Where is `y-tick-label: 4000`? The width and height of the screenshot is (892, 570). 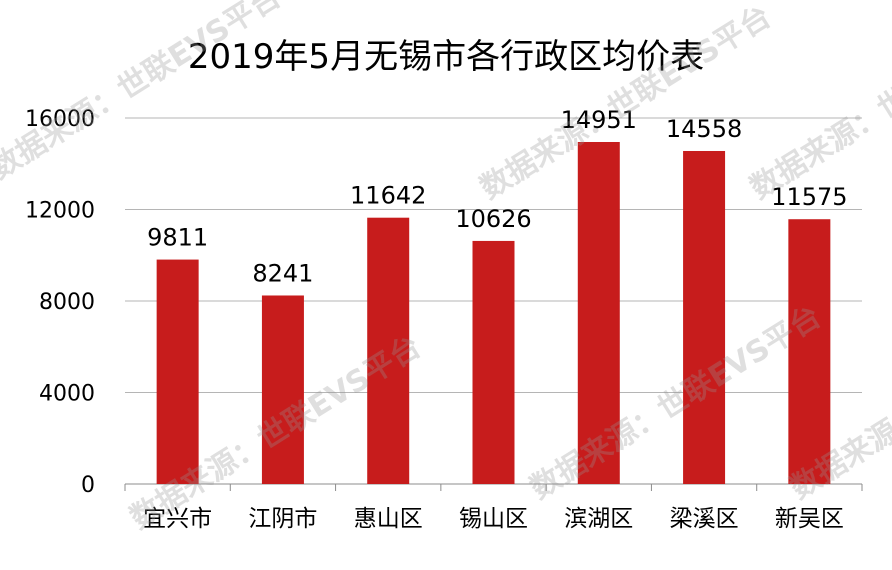 y-tick-label: 4000 is located at coordinates (67, 394).